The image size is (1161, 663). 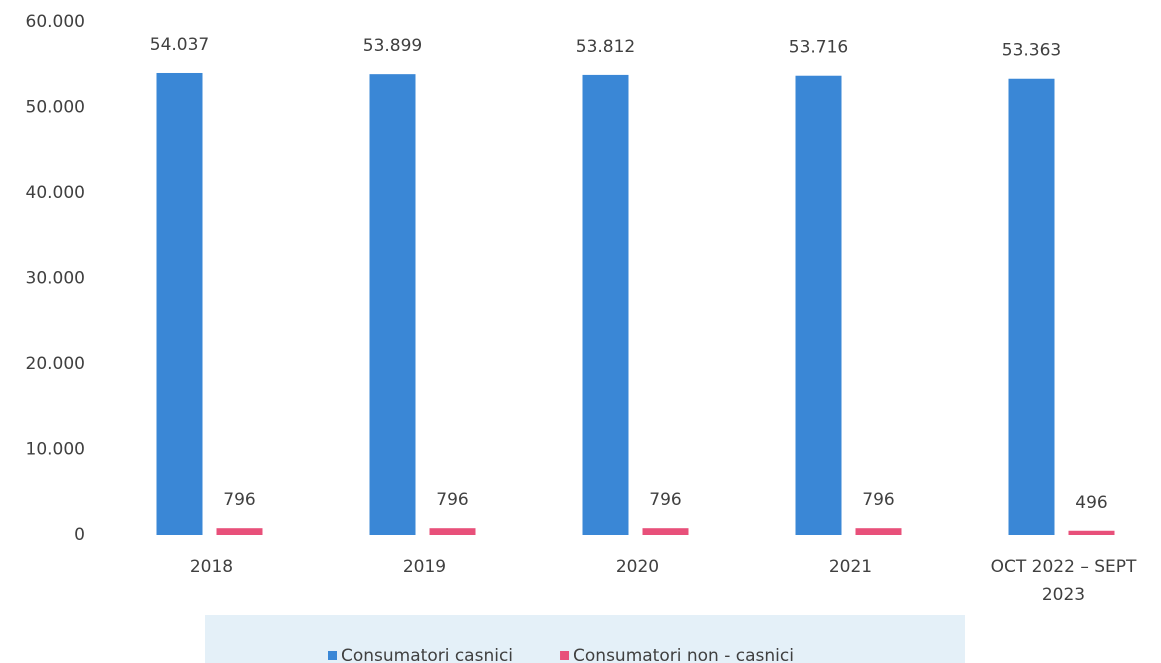 What do you see at coordinates (55, 108) in the screenshot?
I see `y-tick-label: 50.000` at bounding box center [55, 108].